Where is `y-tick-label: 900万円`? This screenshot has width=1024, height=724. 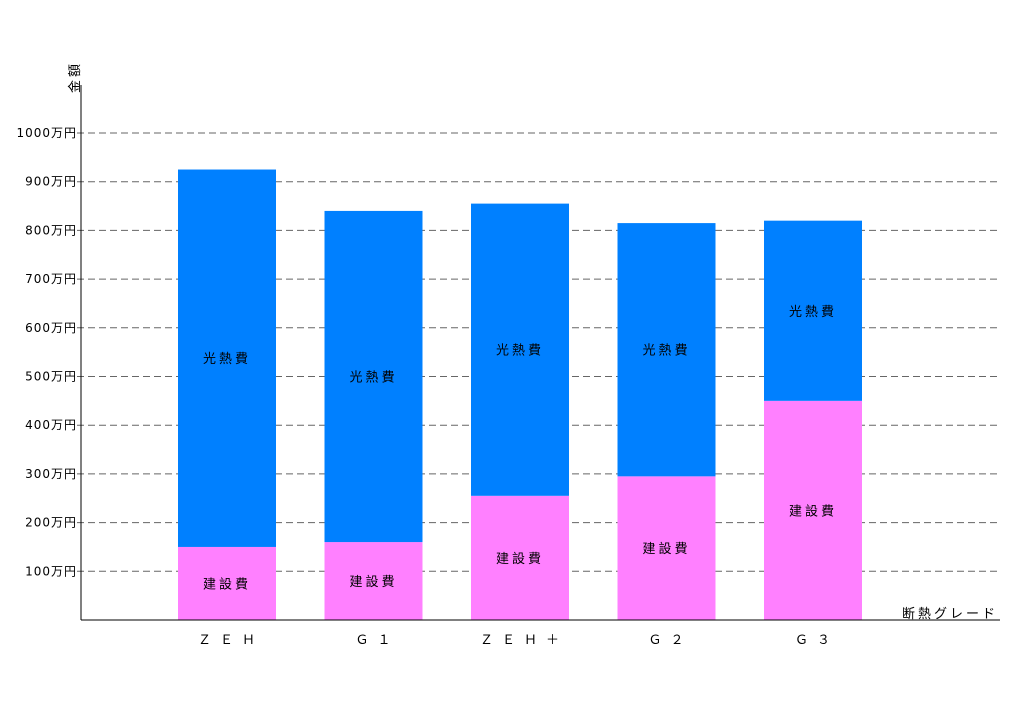
y-tick-label: 900万円 is located at coordinates (51, 182).